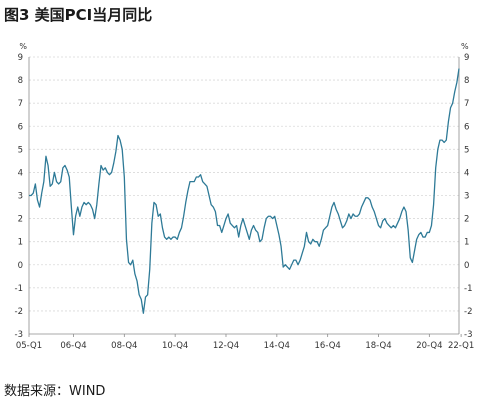  I want to click on y-unit-left: %, so click(23, 46).